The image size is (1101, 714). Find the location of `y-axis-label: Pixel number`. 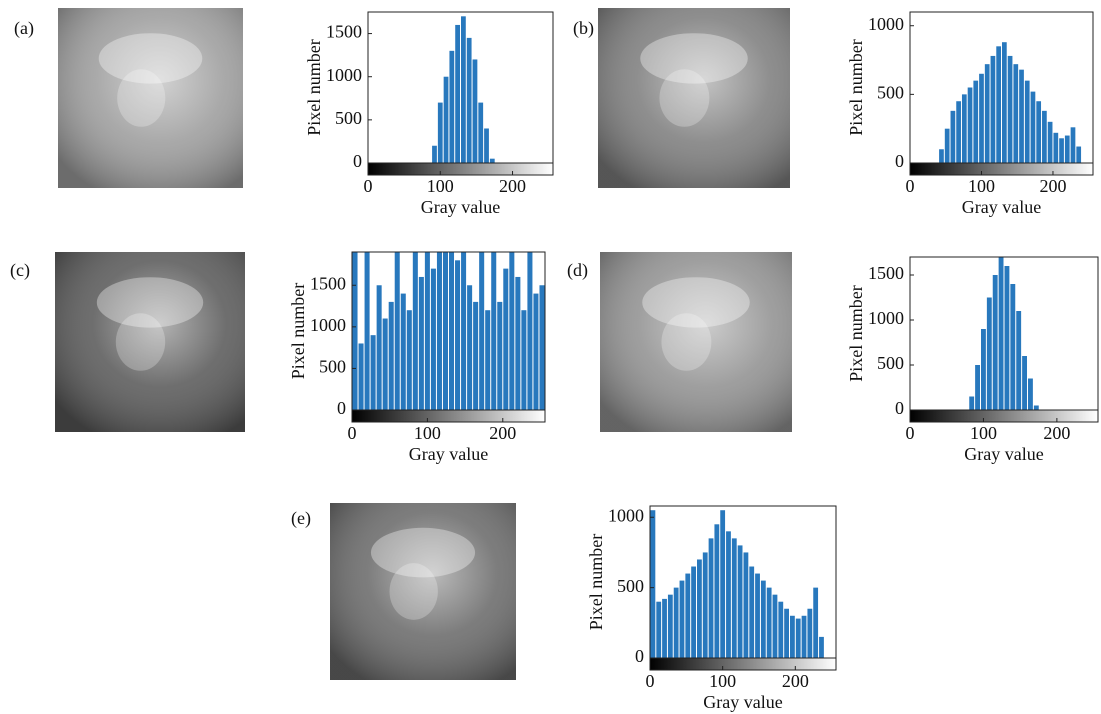

y-axis-label: Pixel number is located at coordinates (856, 333).